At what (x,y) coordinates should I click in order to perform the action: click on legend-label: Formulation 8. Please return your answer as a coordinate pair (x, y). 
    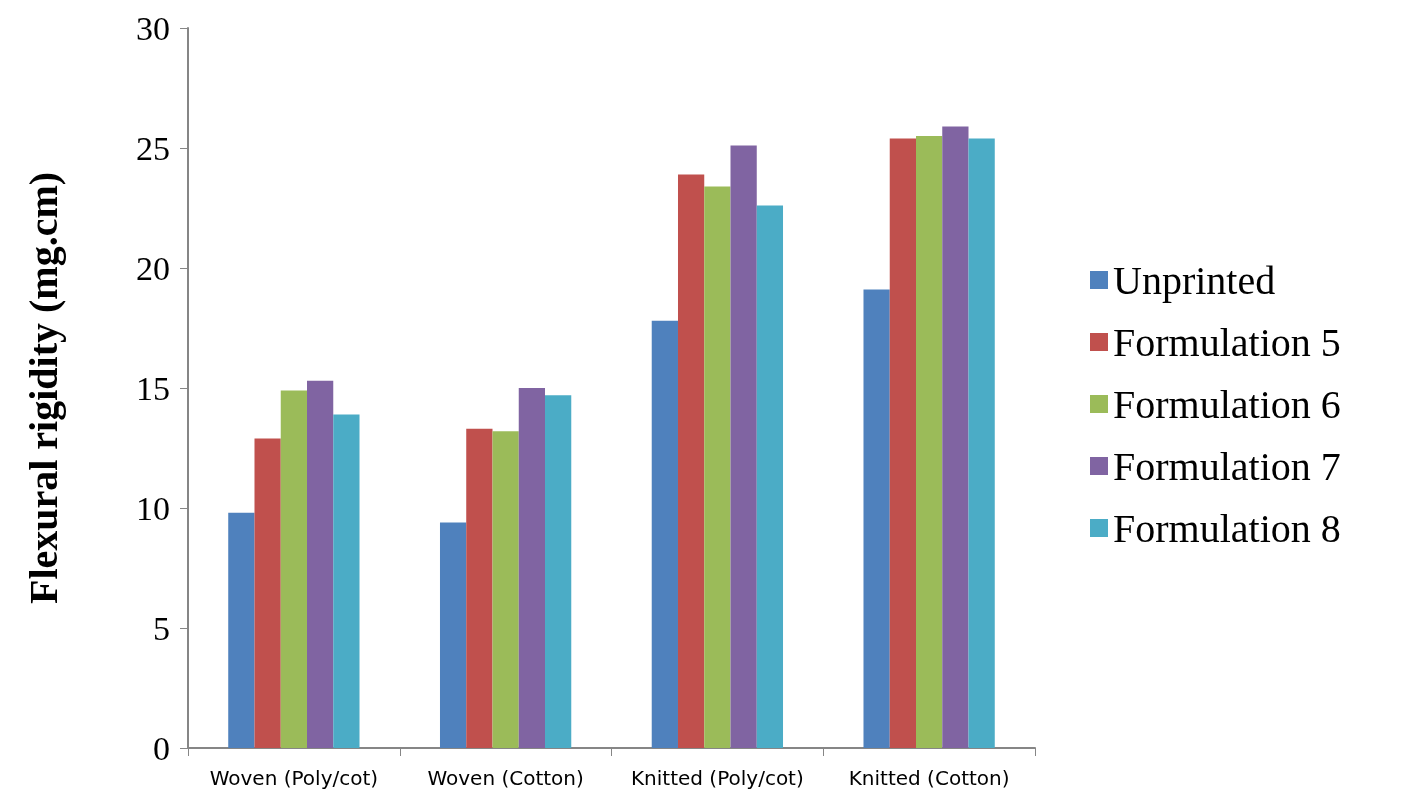
    Looking at the image, I should click on (1227, 528).